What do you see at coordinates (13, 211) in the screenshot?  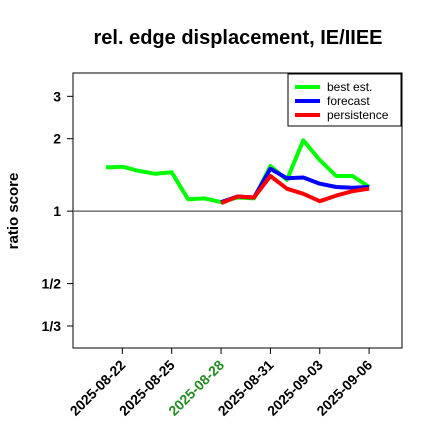 I see `y-axis-label: ratio score` at bounding box center [13, 211].